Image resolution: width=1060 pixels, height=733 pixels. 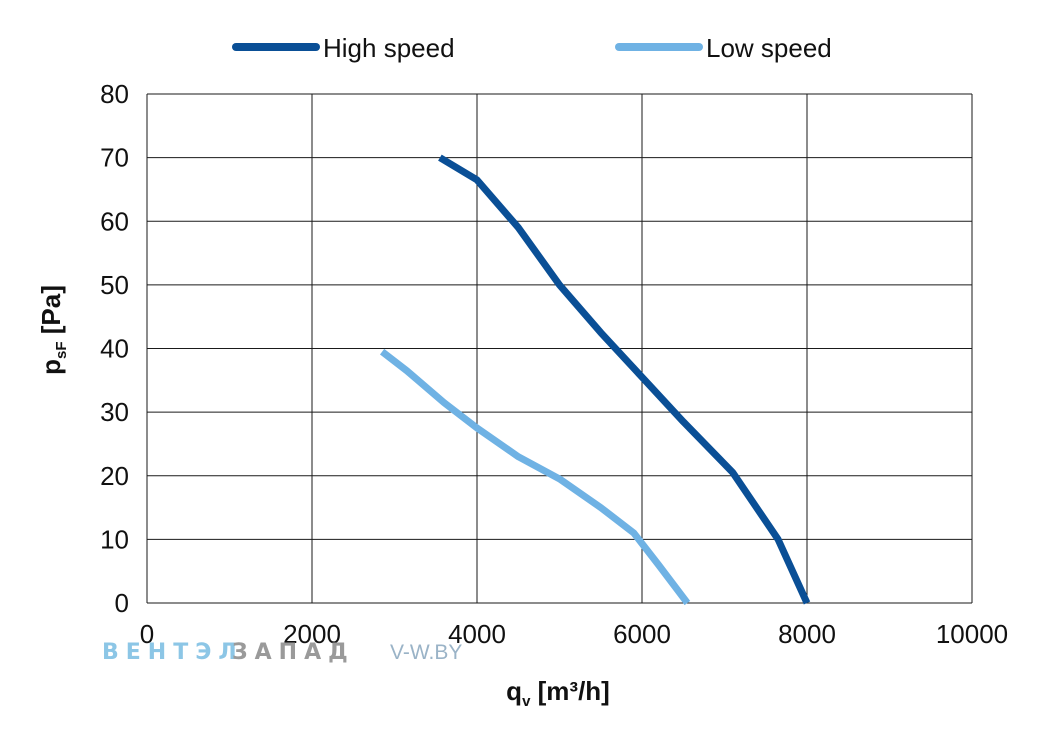 I want to click on x-tick-label: 6000, so click(x=642, y=634).